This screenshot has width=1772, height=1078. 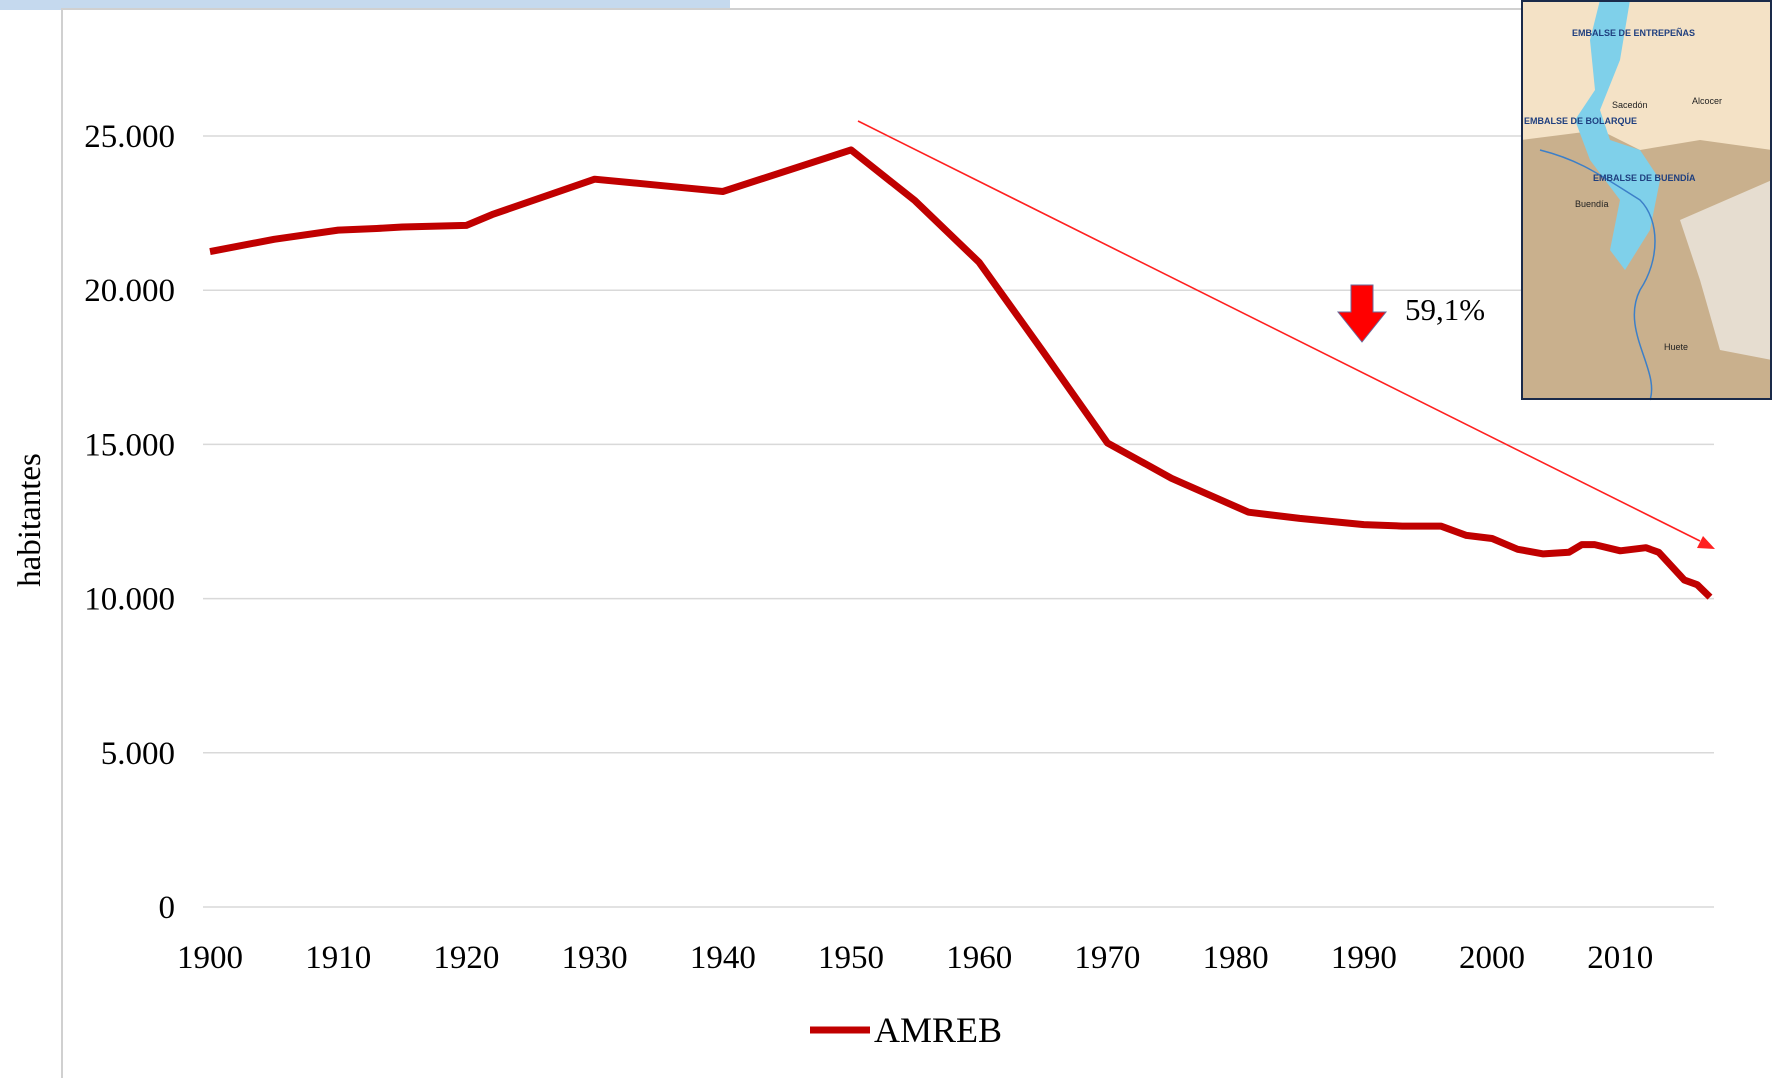 I want to click on x-tick-label: 1990, so click(x=1364, y=958).